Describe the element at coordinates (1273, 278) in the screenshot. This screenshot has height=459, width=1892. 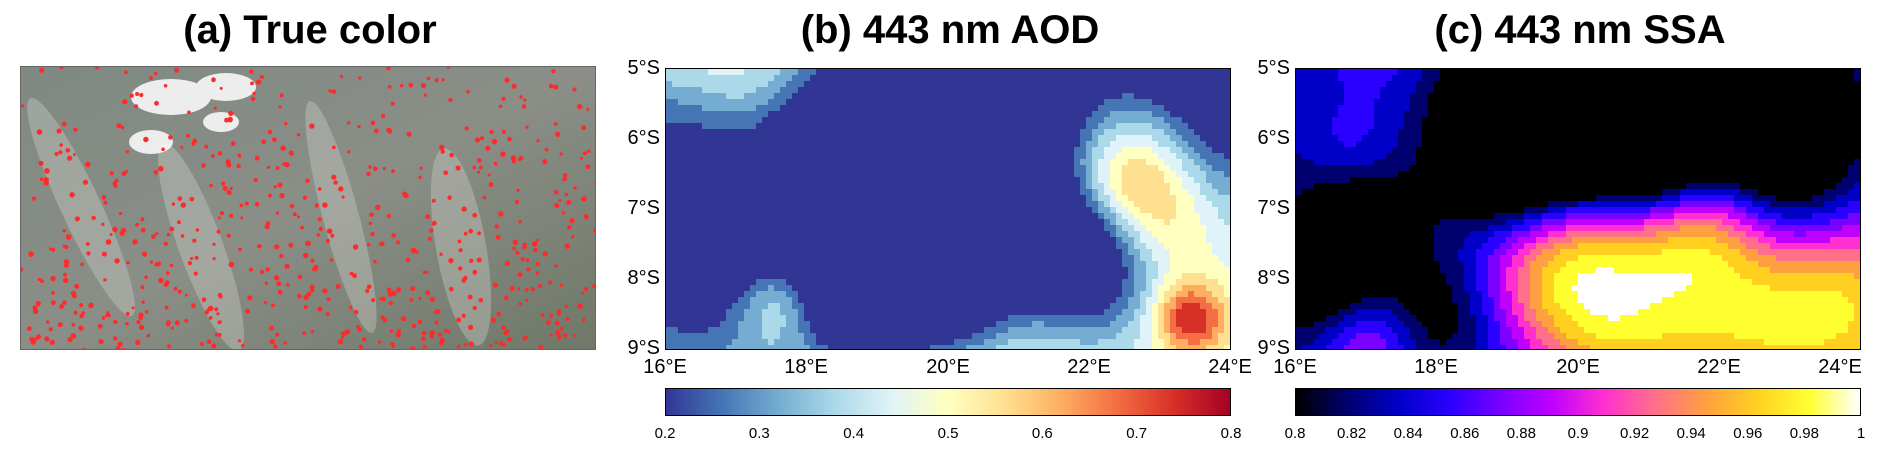
I see `c-lat-tick: 8°S` at that location.